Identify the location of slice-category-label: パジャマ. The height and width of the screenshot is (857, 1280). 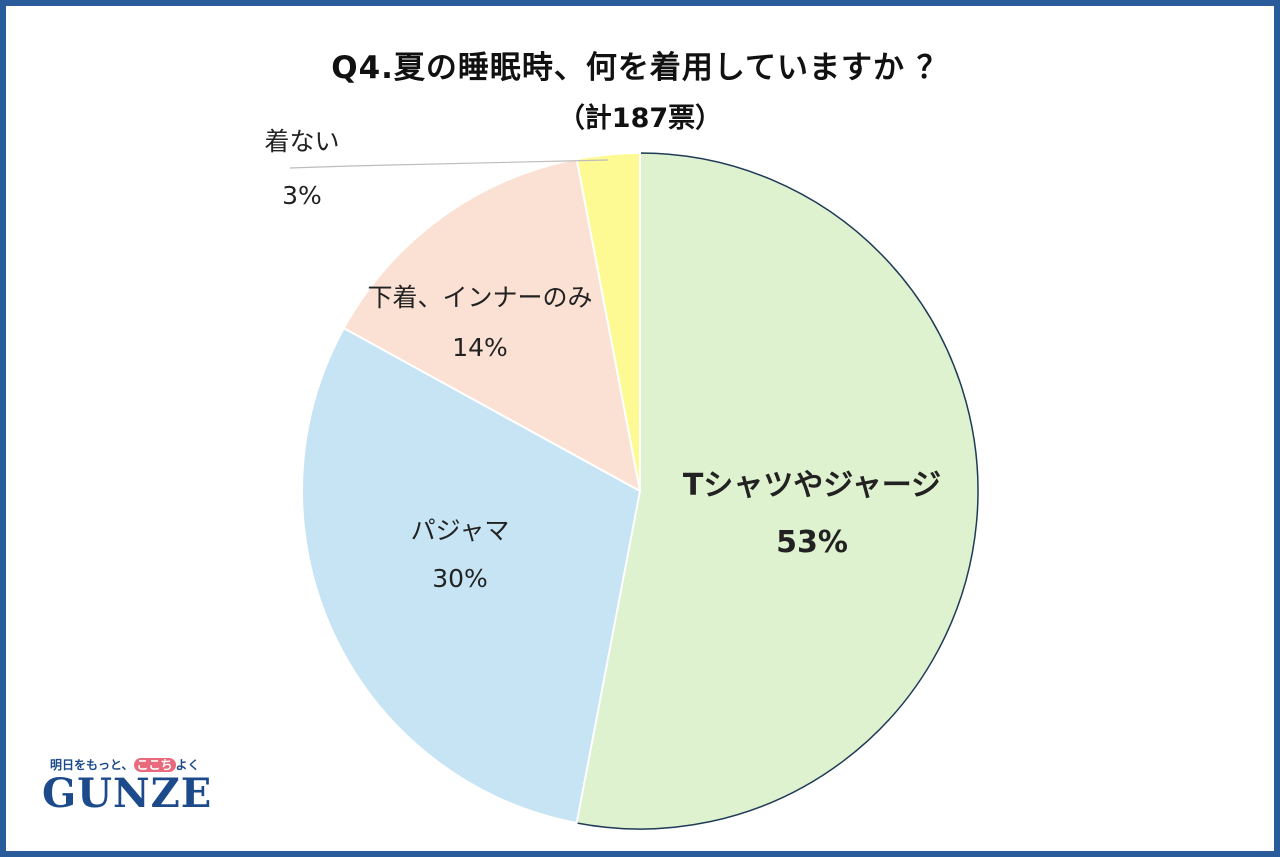
(460, 530).